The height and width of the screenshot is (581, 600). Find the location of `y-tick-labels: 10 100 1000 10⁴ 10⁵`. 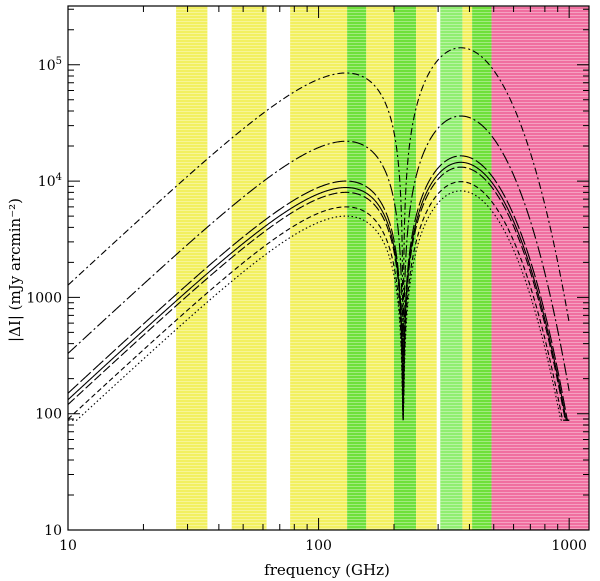

y-tick-labels: 10 100 1000 10⁴ 10⁵ is located at coordinates (44, 297).